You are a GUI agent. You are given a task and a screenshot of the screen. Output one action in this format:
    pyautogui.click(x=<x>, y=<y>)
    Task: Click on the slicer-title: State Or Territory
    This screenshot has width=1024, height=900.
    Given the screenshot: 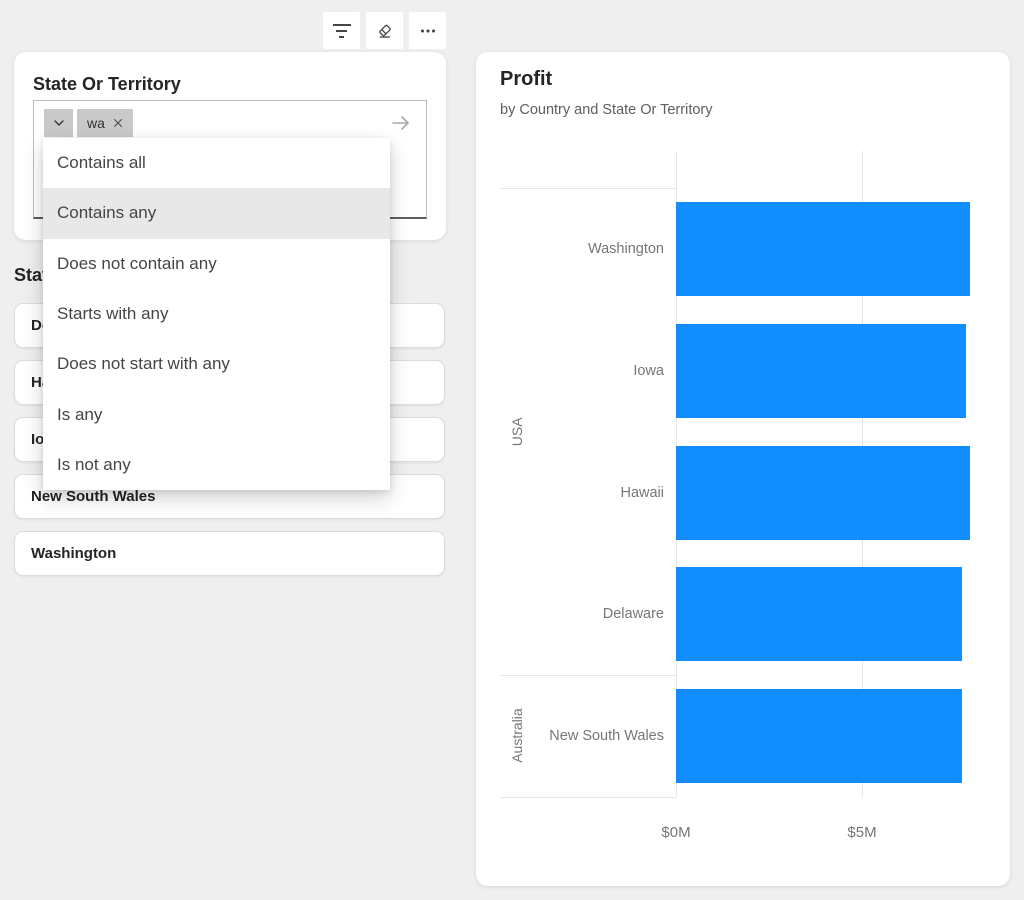 What is the action you would take?
    pyautogui.click(x=107, y=84)
    